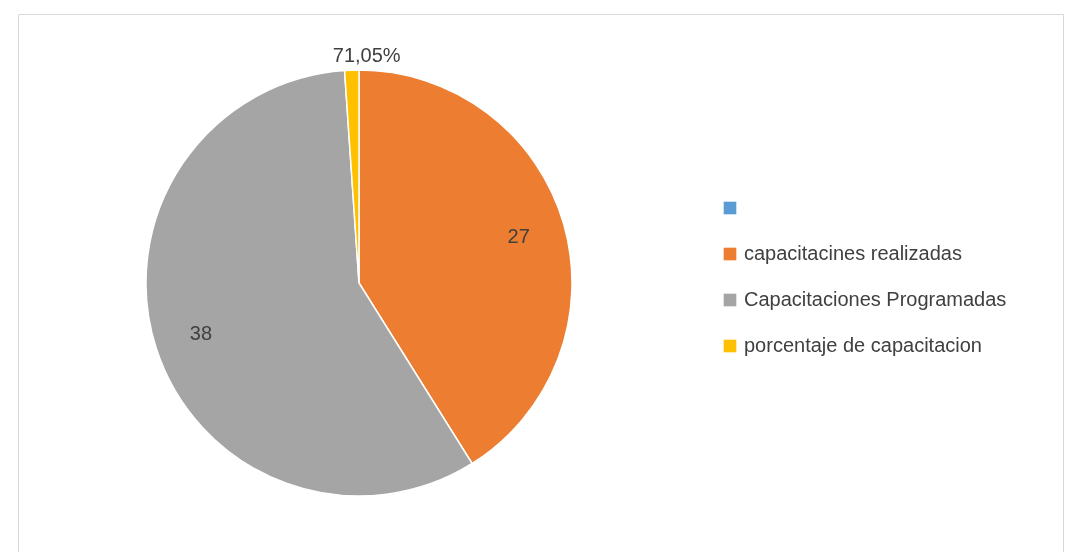 Image resolution: width=1069 pixels, height=554 pixels. What do you see at coordinates (201, 333) in the screenshot?
I see `data-label: 38` at bounding box center [201, 333].